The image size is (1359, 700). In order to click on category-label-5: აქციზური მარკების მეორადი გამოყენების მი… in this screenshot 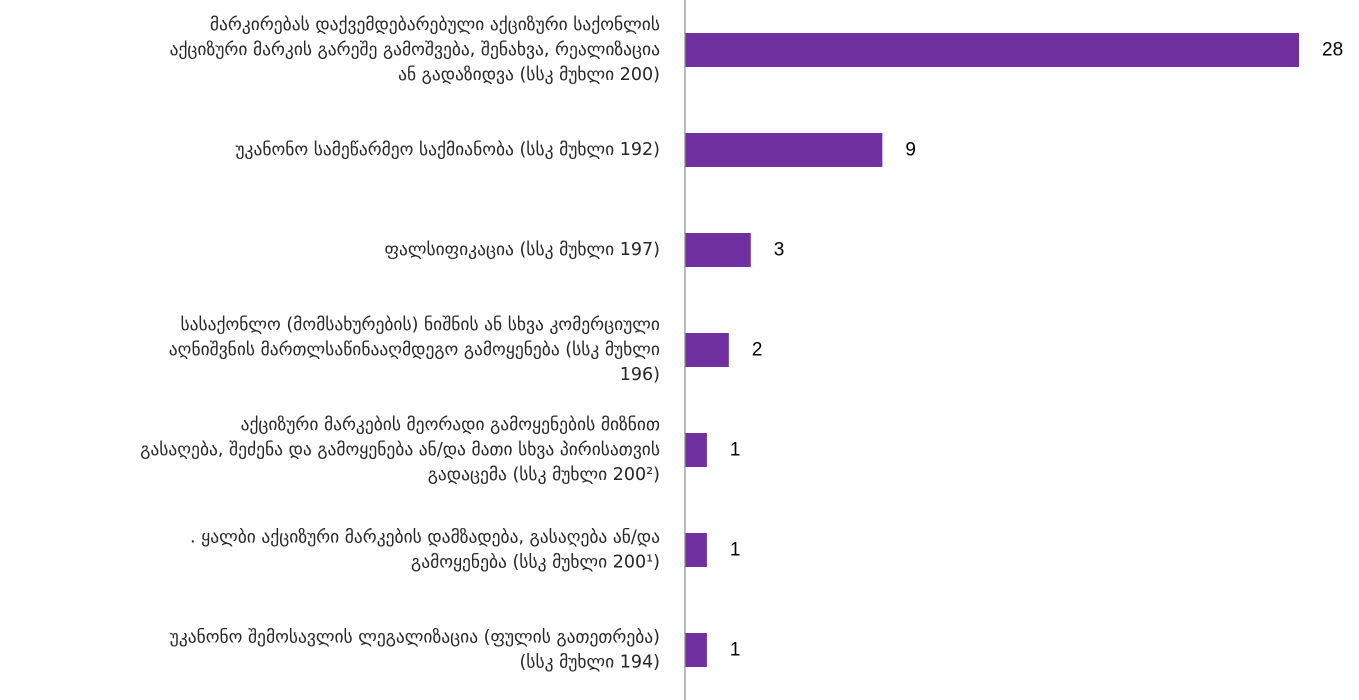, I will do `click(400, 449)`.